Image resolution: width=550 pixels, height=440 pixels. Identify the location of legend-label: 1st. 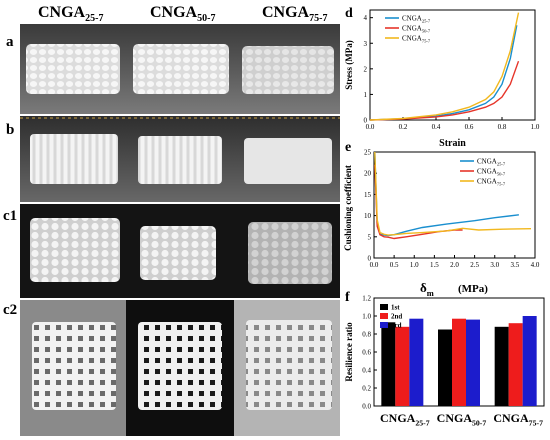
(395, 308).